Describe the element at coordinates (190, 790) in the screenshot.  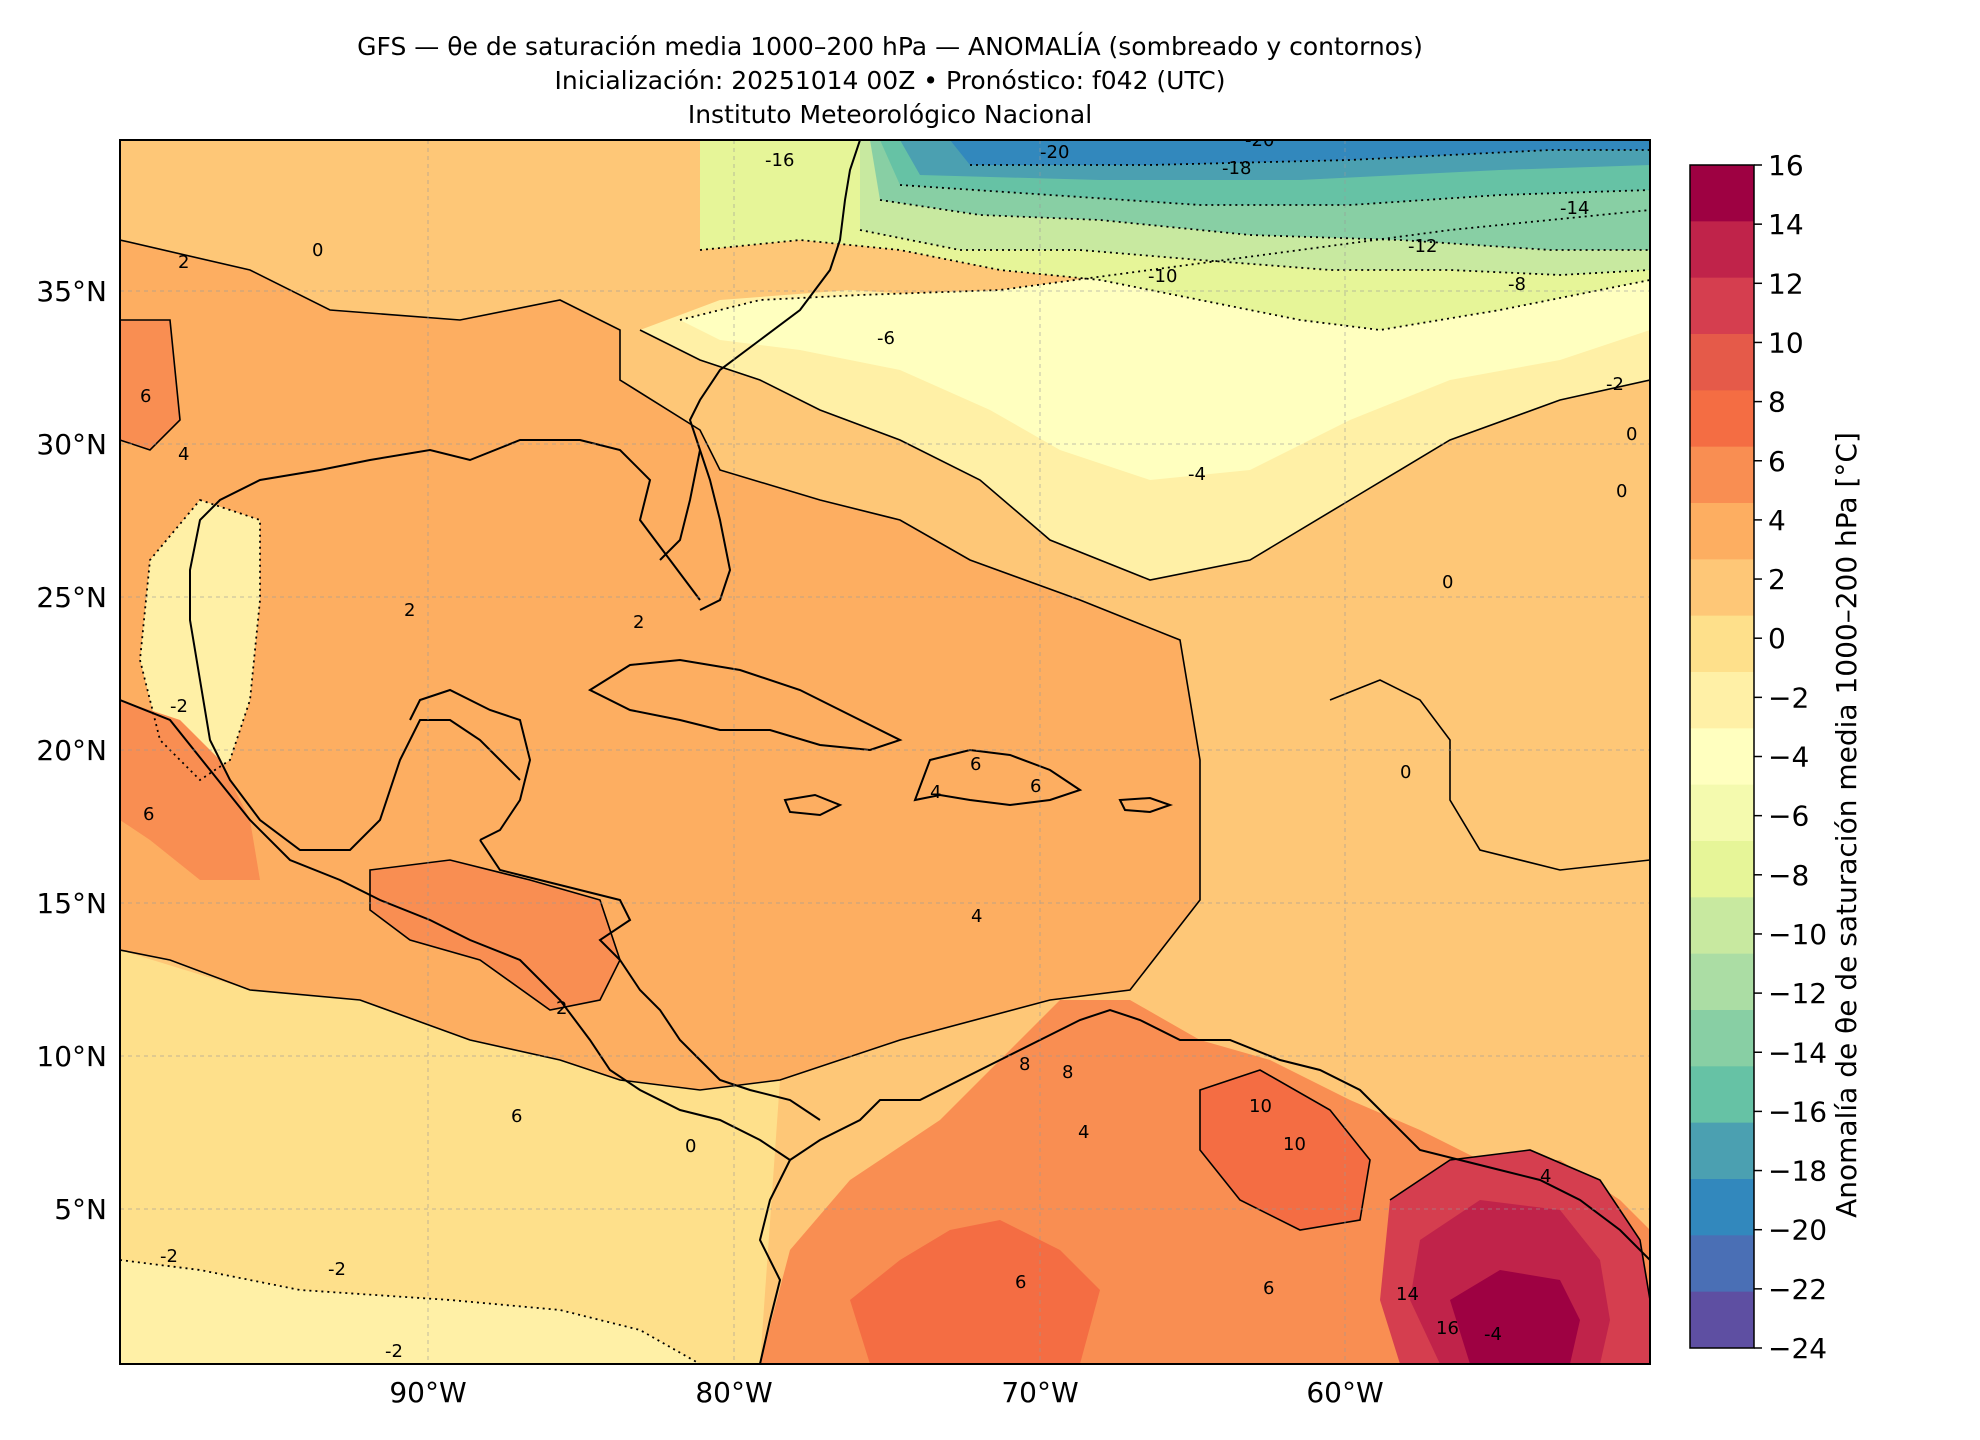
I see `anomaly-region-warm-mexico` at that location.